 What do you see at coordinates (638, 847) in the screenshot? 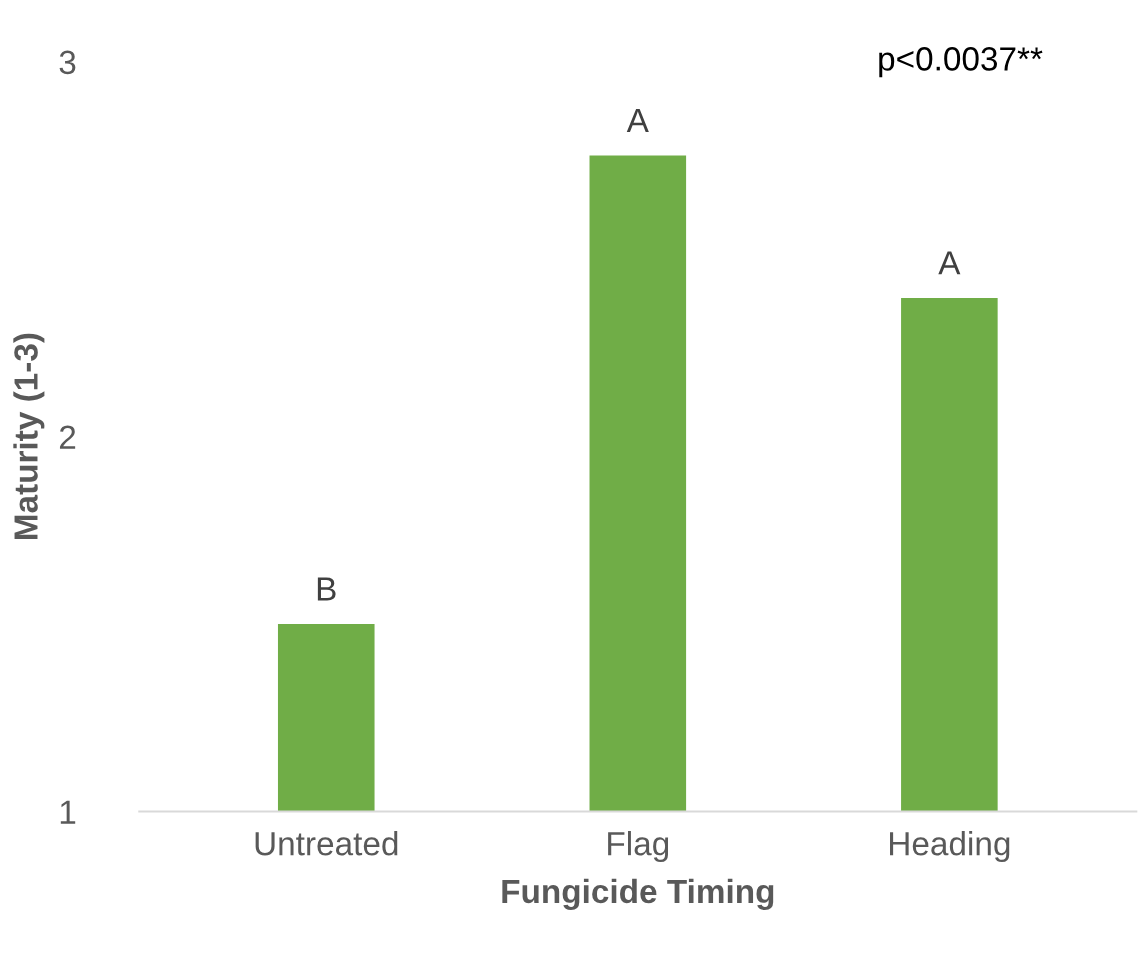
I see `x-tick-label: Flag` at bounding box center [638, 847].